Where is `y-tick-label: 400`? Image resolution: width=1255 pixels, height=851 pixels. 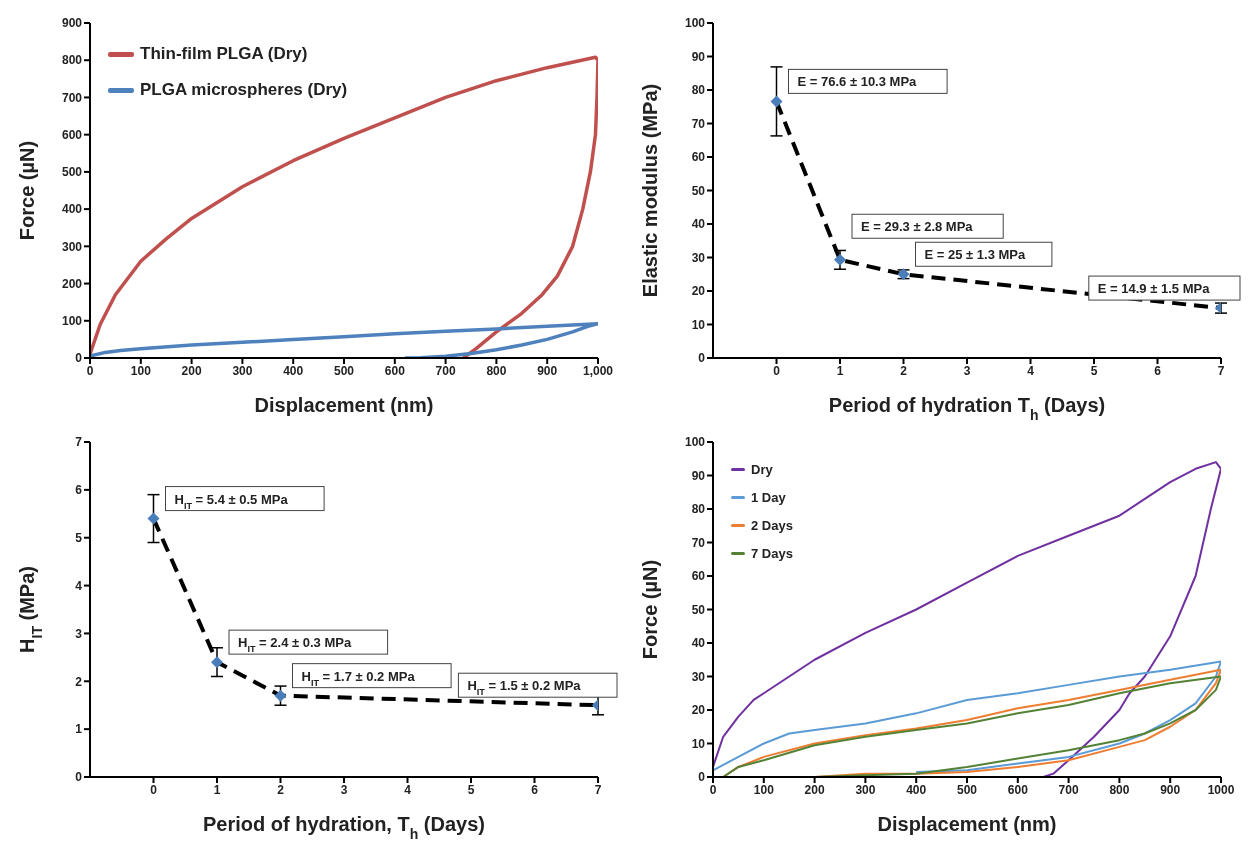
y-tick-label: 400 is located at coordinates (72, 209).